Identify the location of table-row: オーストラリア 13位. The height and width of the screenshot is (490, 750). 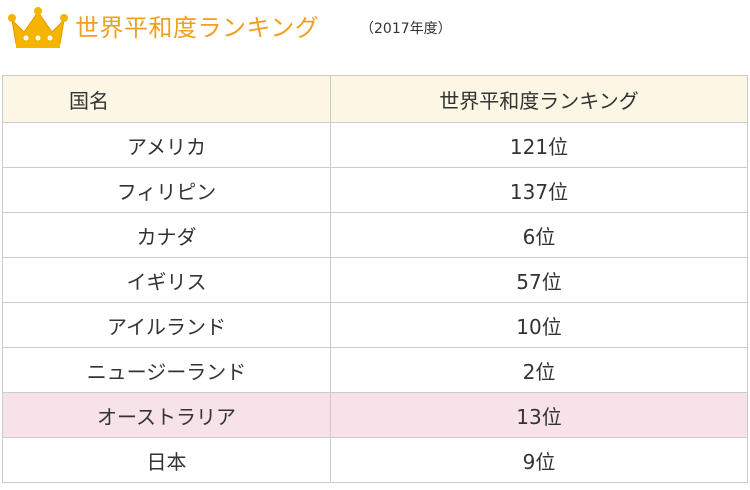
(375, 415).